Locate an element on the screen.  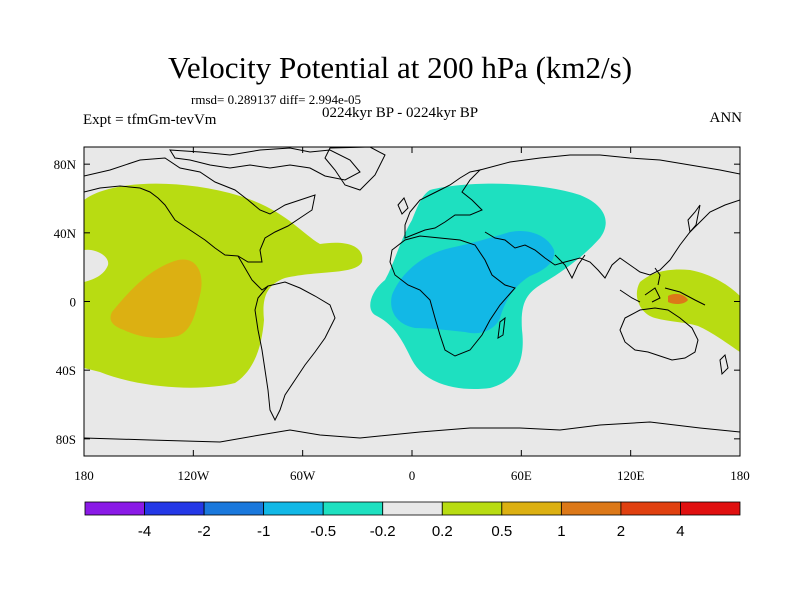
lat-tick-label: 80N is located at coordinates (65, 164).